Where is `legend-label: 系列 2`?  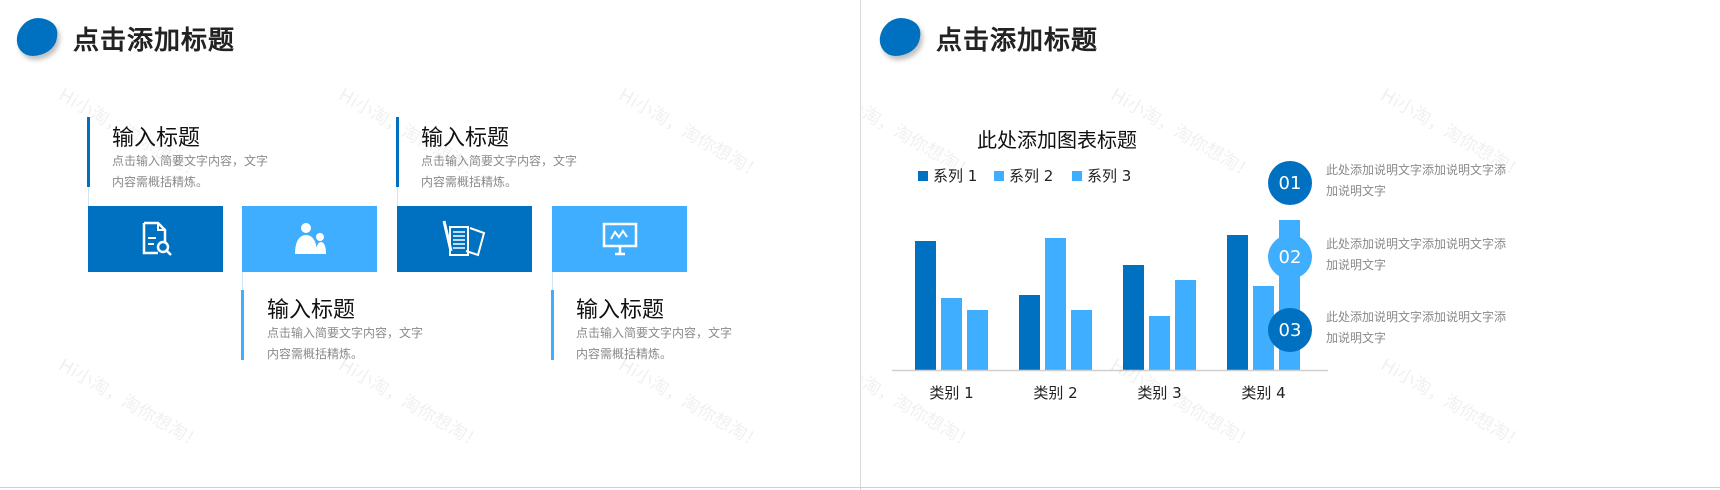
legend-label: 系列 2 is located at coordinates (1031, 176).